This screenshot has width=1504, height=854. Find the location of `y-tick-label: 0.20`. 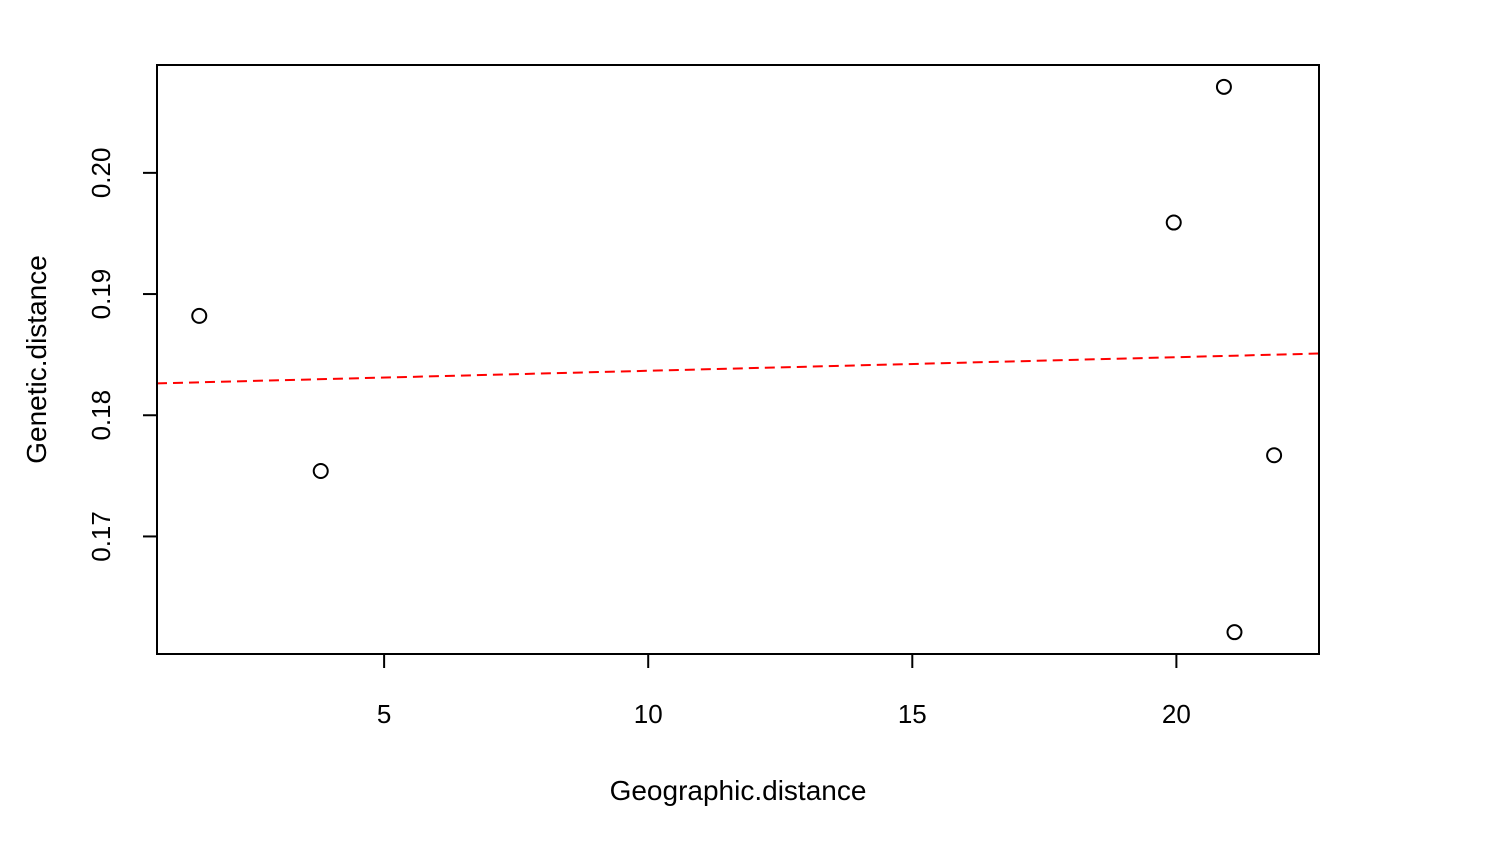

y-tick-label: 0.20 is located at coordinates (101, 173).